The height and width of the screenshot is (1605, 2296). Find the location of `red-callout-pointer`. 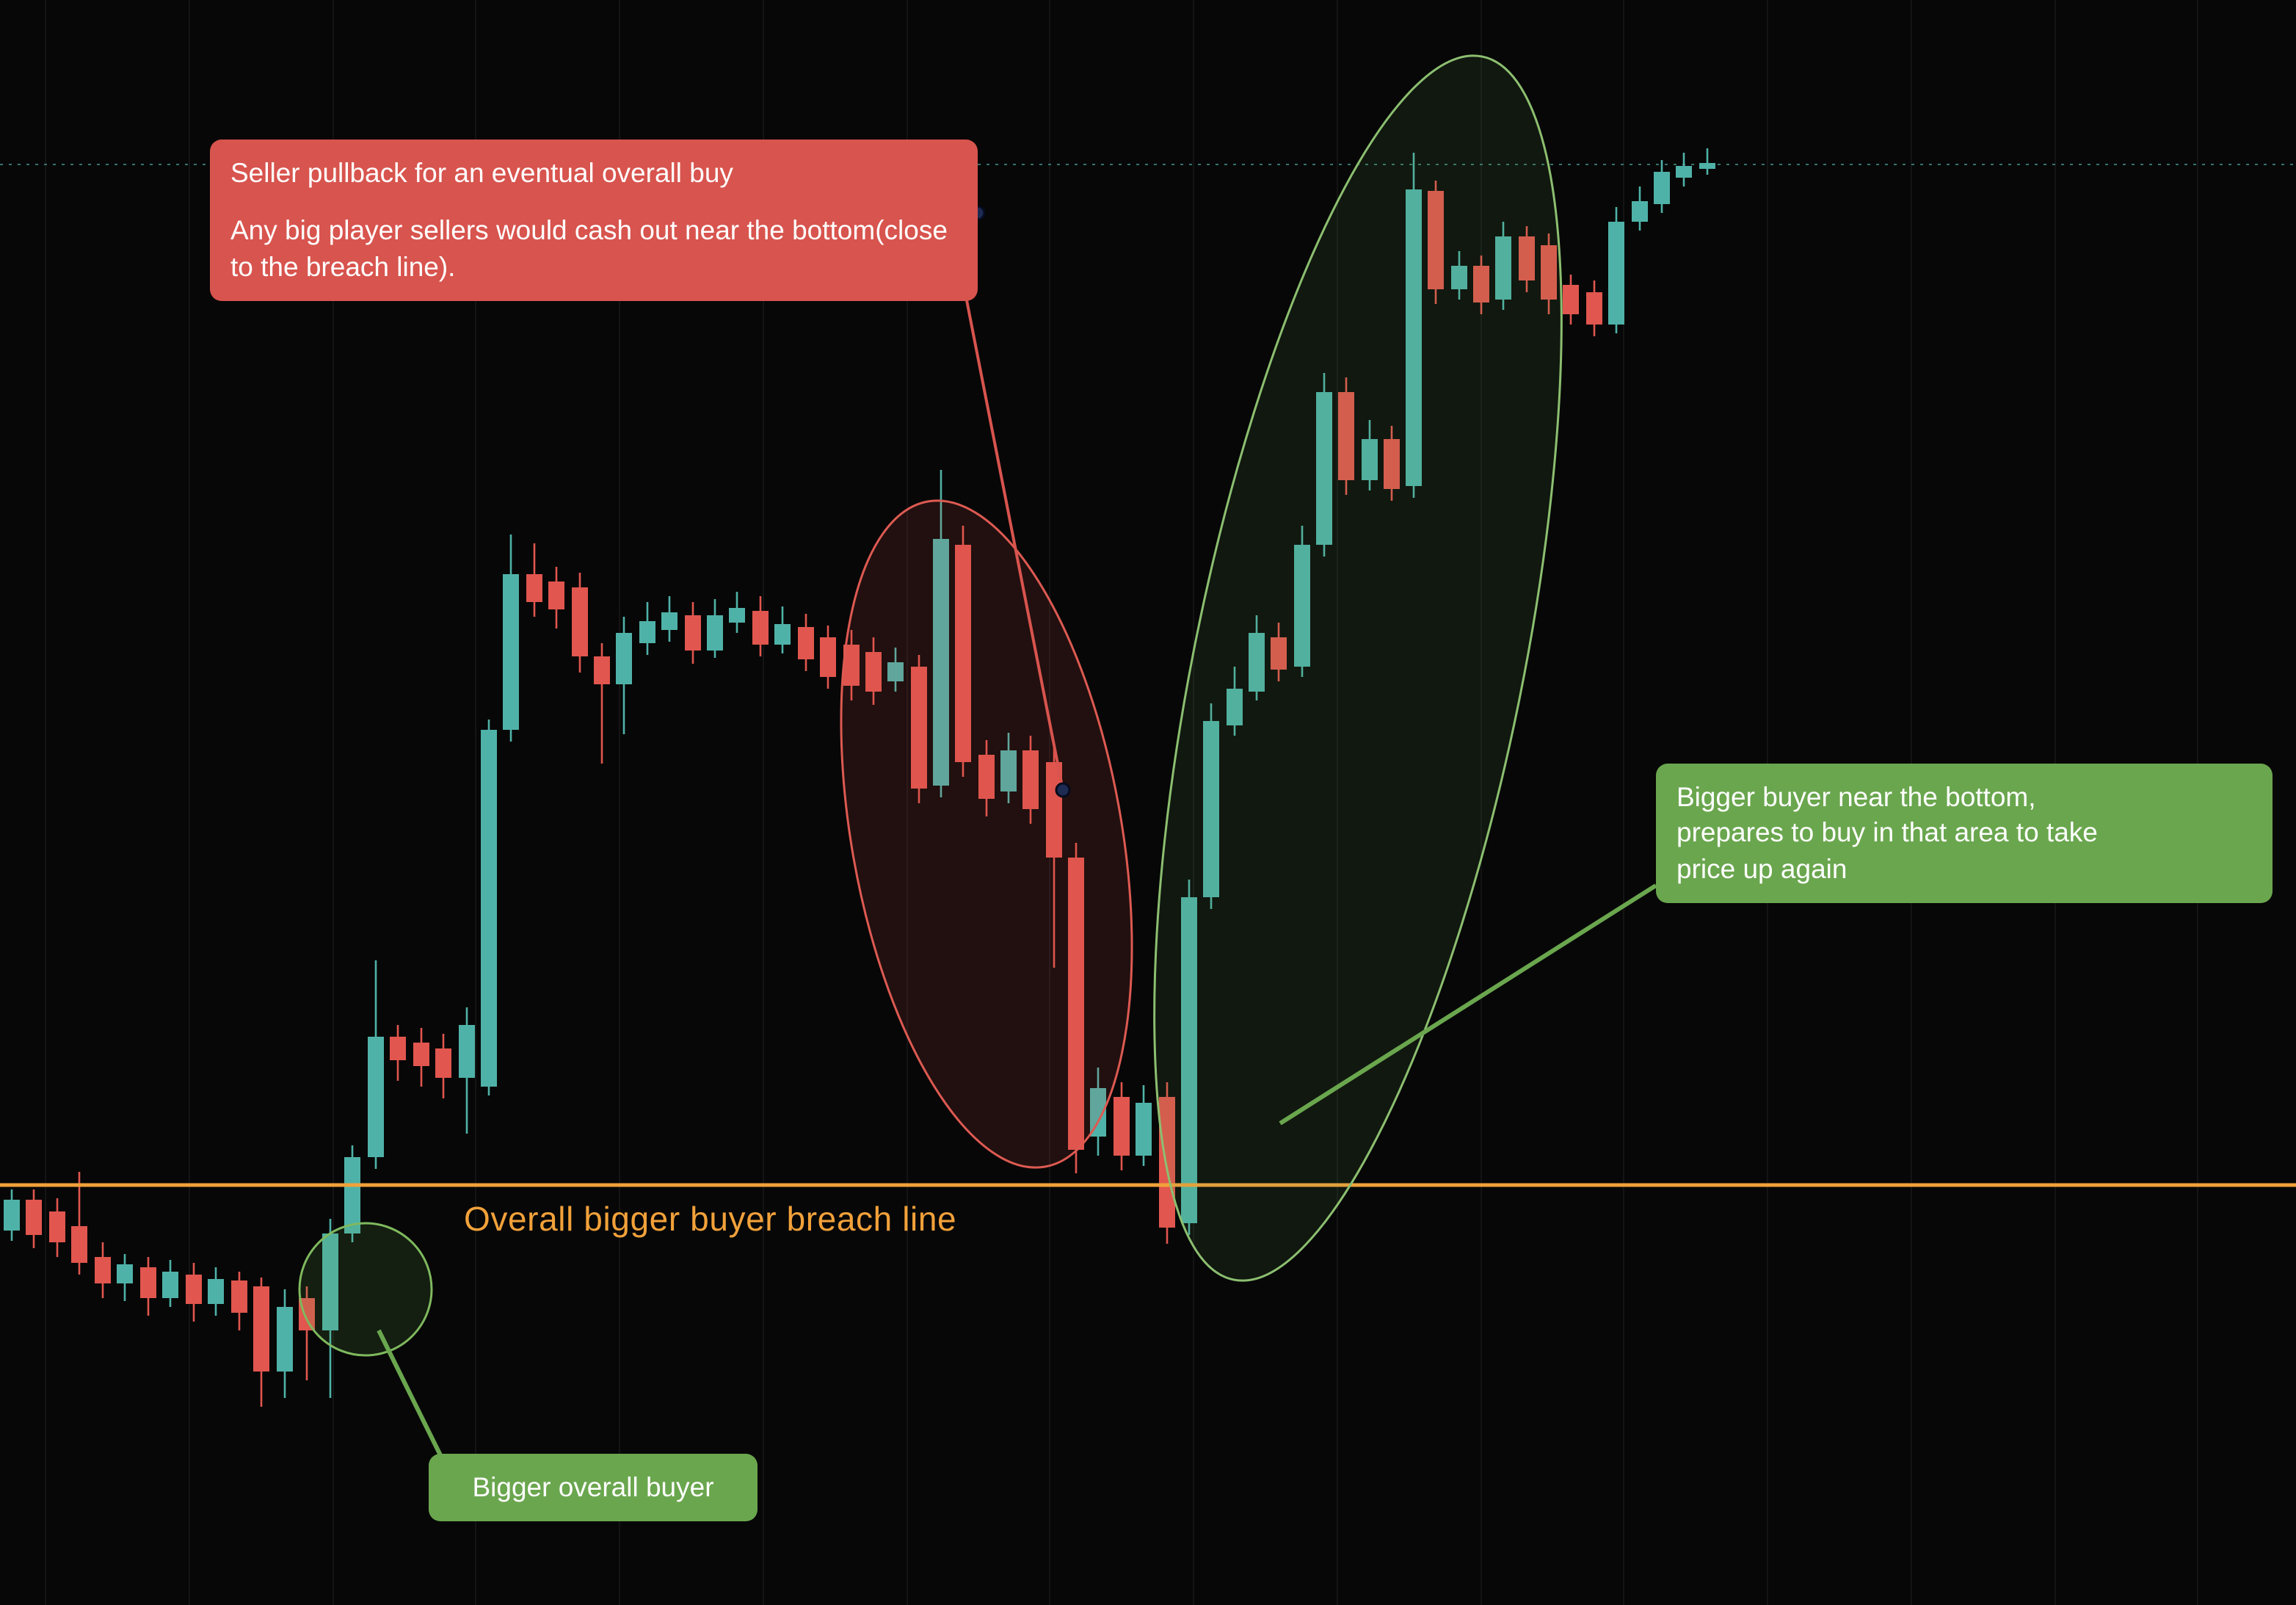

red-callout-pointer is located at coordinates (1014, 543).